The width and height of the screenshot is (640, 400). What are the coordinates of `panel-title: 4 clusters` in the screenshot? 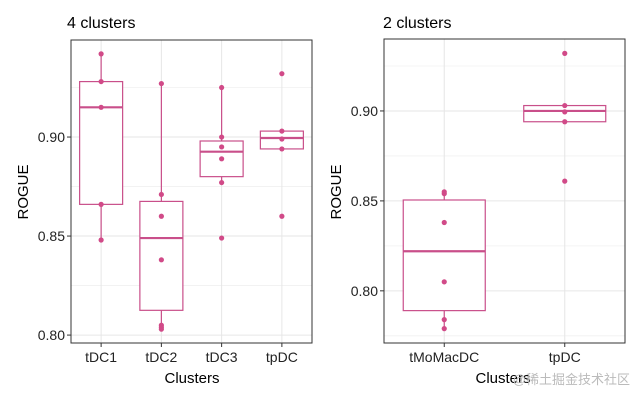 It's located at (101, 23).